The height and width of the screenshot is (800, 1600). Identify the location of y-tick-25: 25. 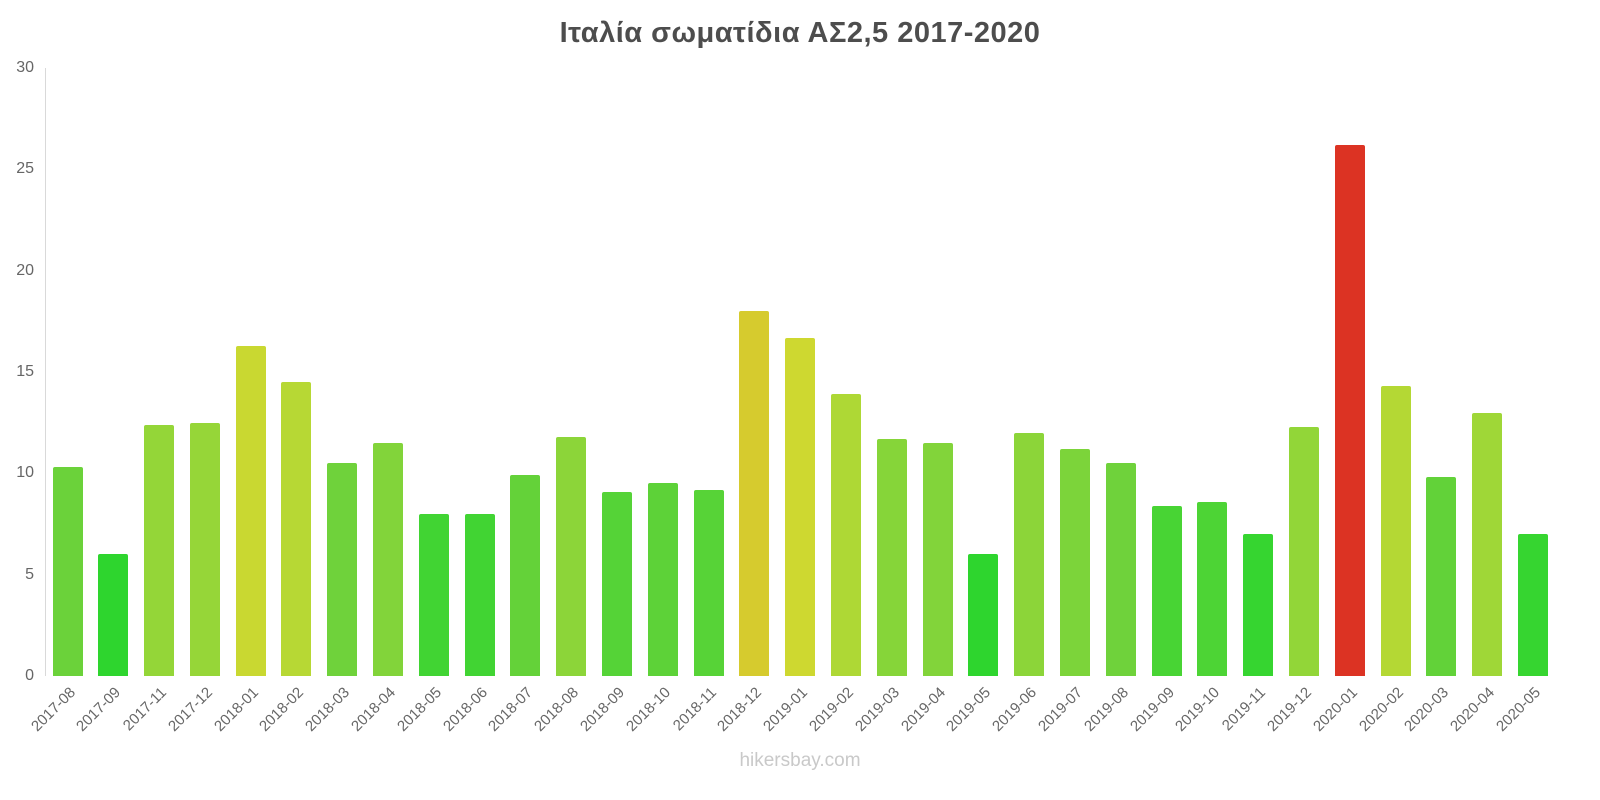
(25, 169).